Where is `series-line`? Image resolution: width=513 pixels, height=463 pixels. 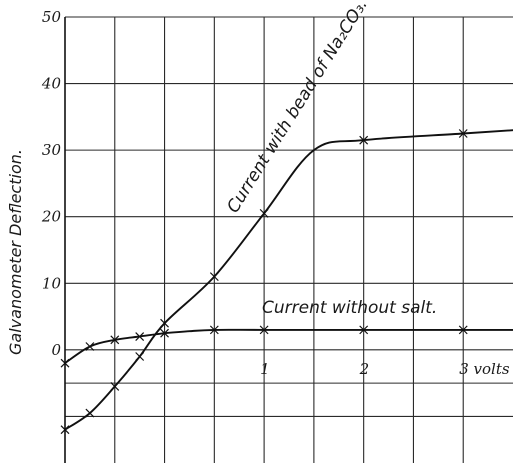 series-line is located at coordinates (288, 346).